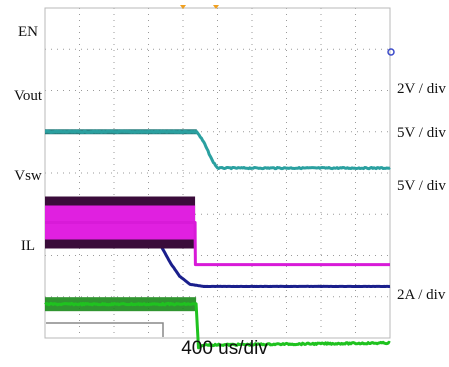 Image resolution: width=449 pixels, height=367 pixels. I want to click on channel-label-en: EN, so click(28, 32).